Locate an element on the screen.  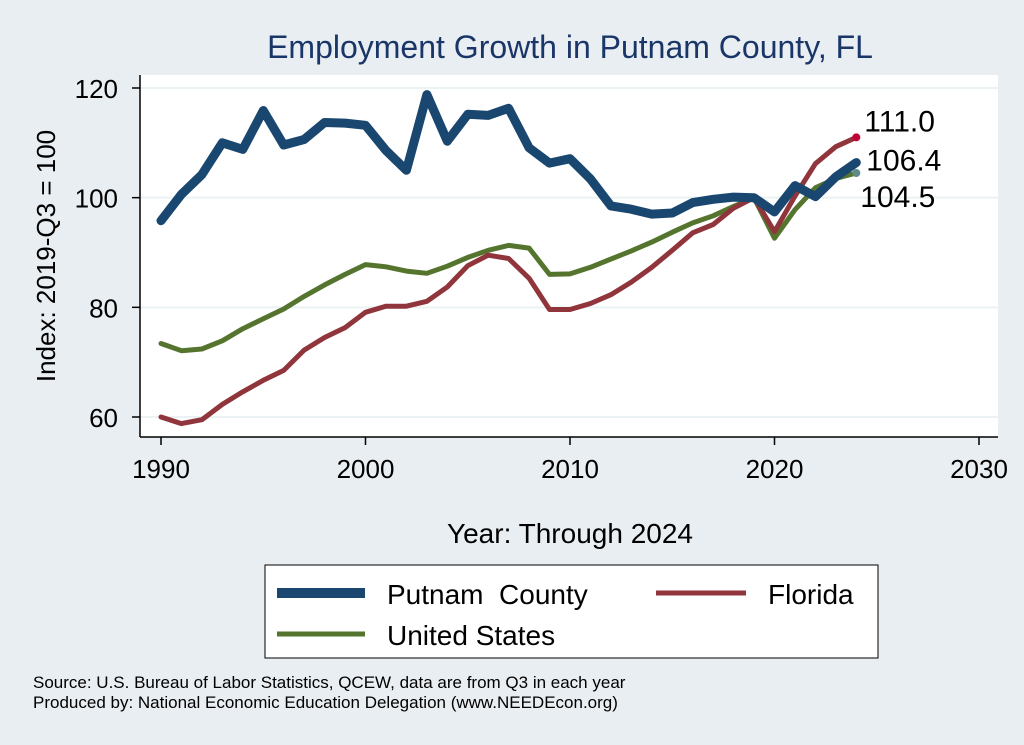
x-axis-label: Year: Through 2024 is located at coordinates (570, 533).